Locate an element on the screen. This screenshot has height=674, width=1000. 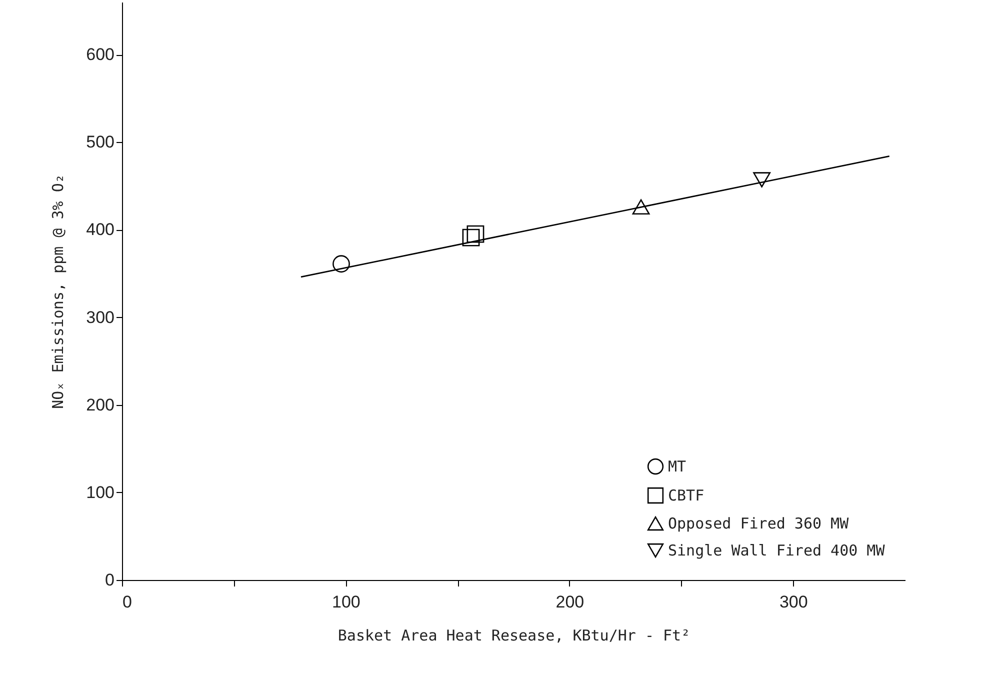
y-axis-title: NOₓ Emissions, ppm @ 3% O₂ is located at coordinates (58, 291).